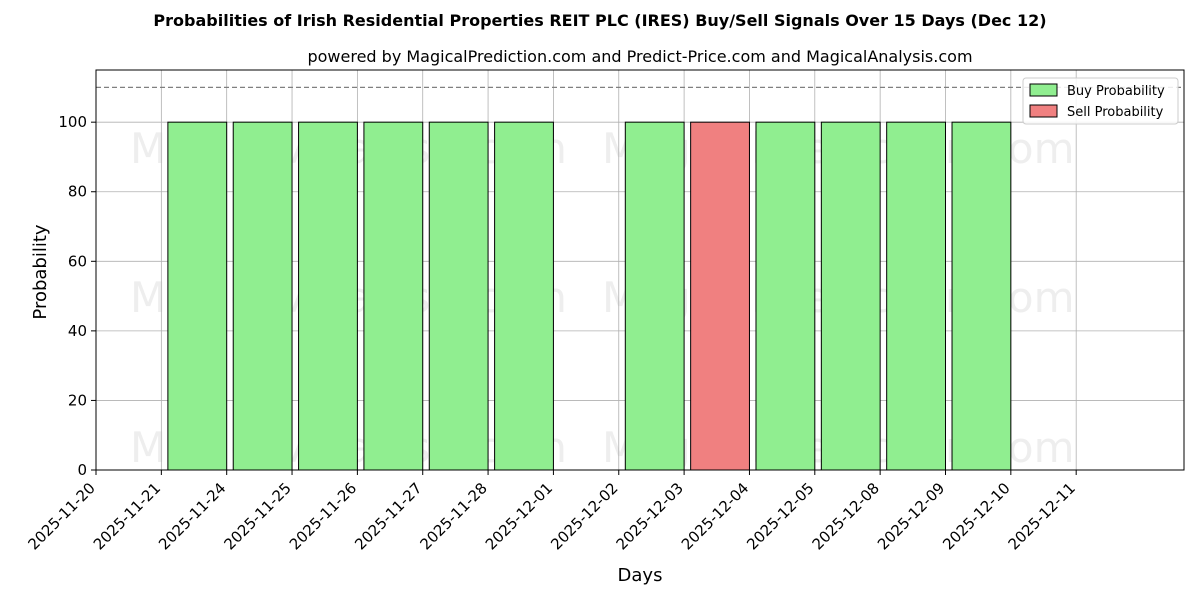 The image size is (1200, 600). What do you see at coordinates (1116, 91) in the screenshot?
I see `legend-label: Buy Probability` at bounding box center [1116, 91].